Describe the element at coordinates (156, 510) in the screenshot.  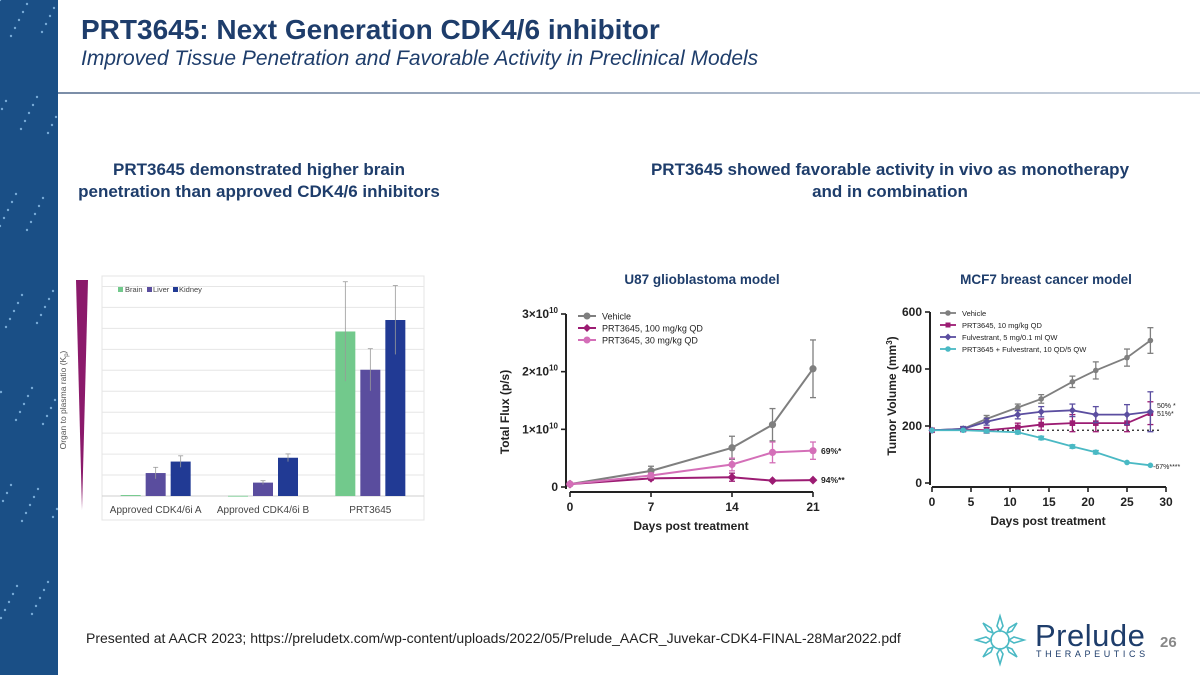
I see `category-label: Approved CDK4/6i A` at that location.